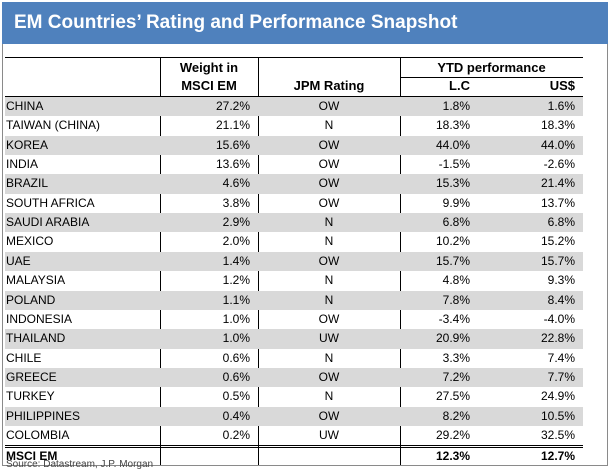 This screenshot has width=612, height=471. Describe the element at coordinates (18, 260) in the screenshot. I see `cell: UAE` at that location.